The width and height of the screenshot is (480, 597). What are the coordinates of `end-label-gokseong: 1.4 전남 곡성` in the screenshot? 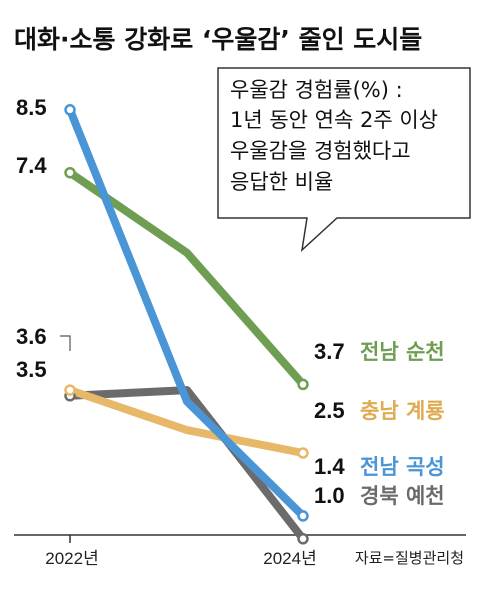 It's located at (379, 466).